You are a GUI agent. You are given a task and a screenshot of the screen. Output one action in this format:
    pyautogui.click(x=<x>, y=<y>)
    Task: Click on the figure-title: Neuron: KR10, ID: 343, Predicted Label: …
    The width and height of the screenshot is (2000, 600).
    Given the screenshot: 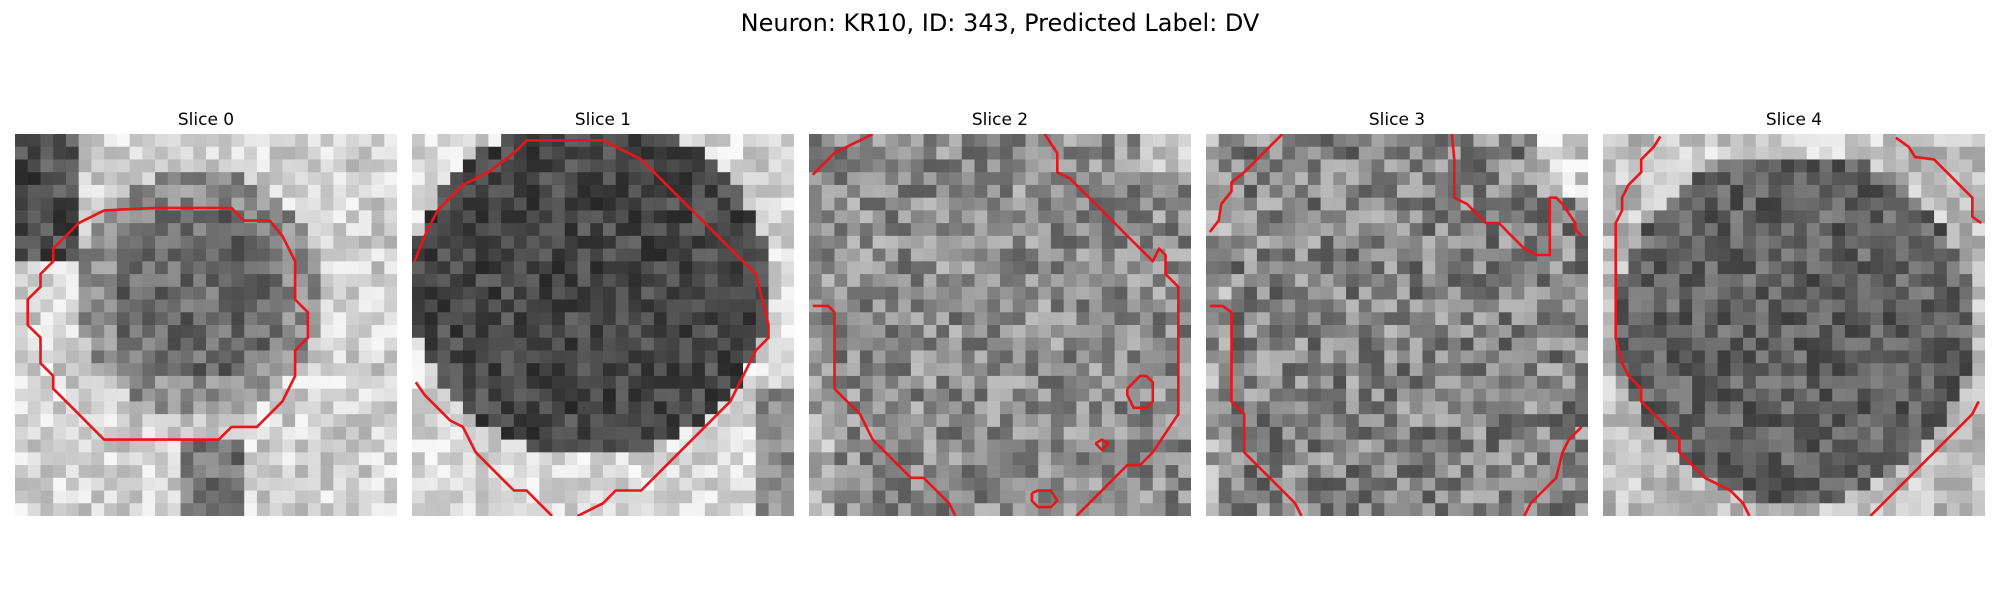 What is the action you would take?
    pyautogui.click(x=1000, y=23)
    